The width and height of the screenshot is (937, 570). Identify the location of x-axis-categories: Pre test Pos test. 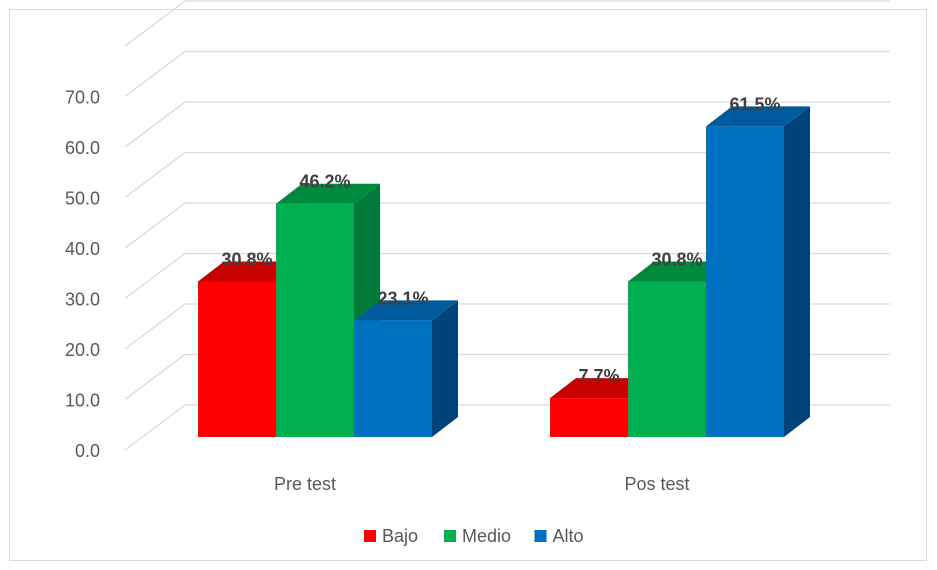
(482, 484).